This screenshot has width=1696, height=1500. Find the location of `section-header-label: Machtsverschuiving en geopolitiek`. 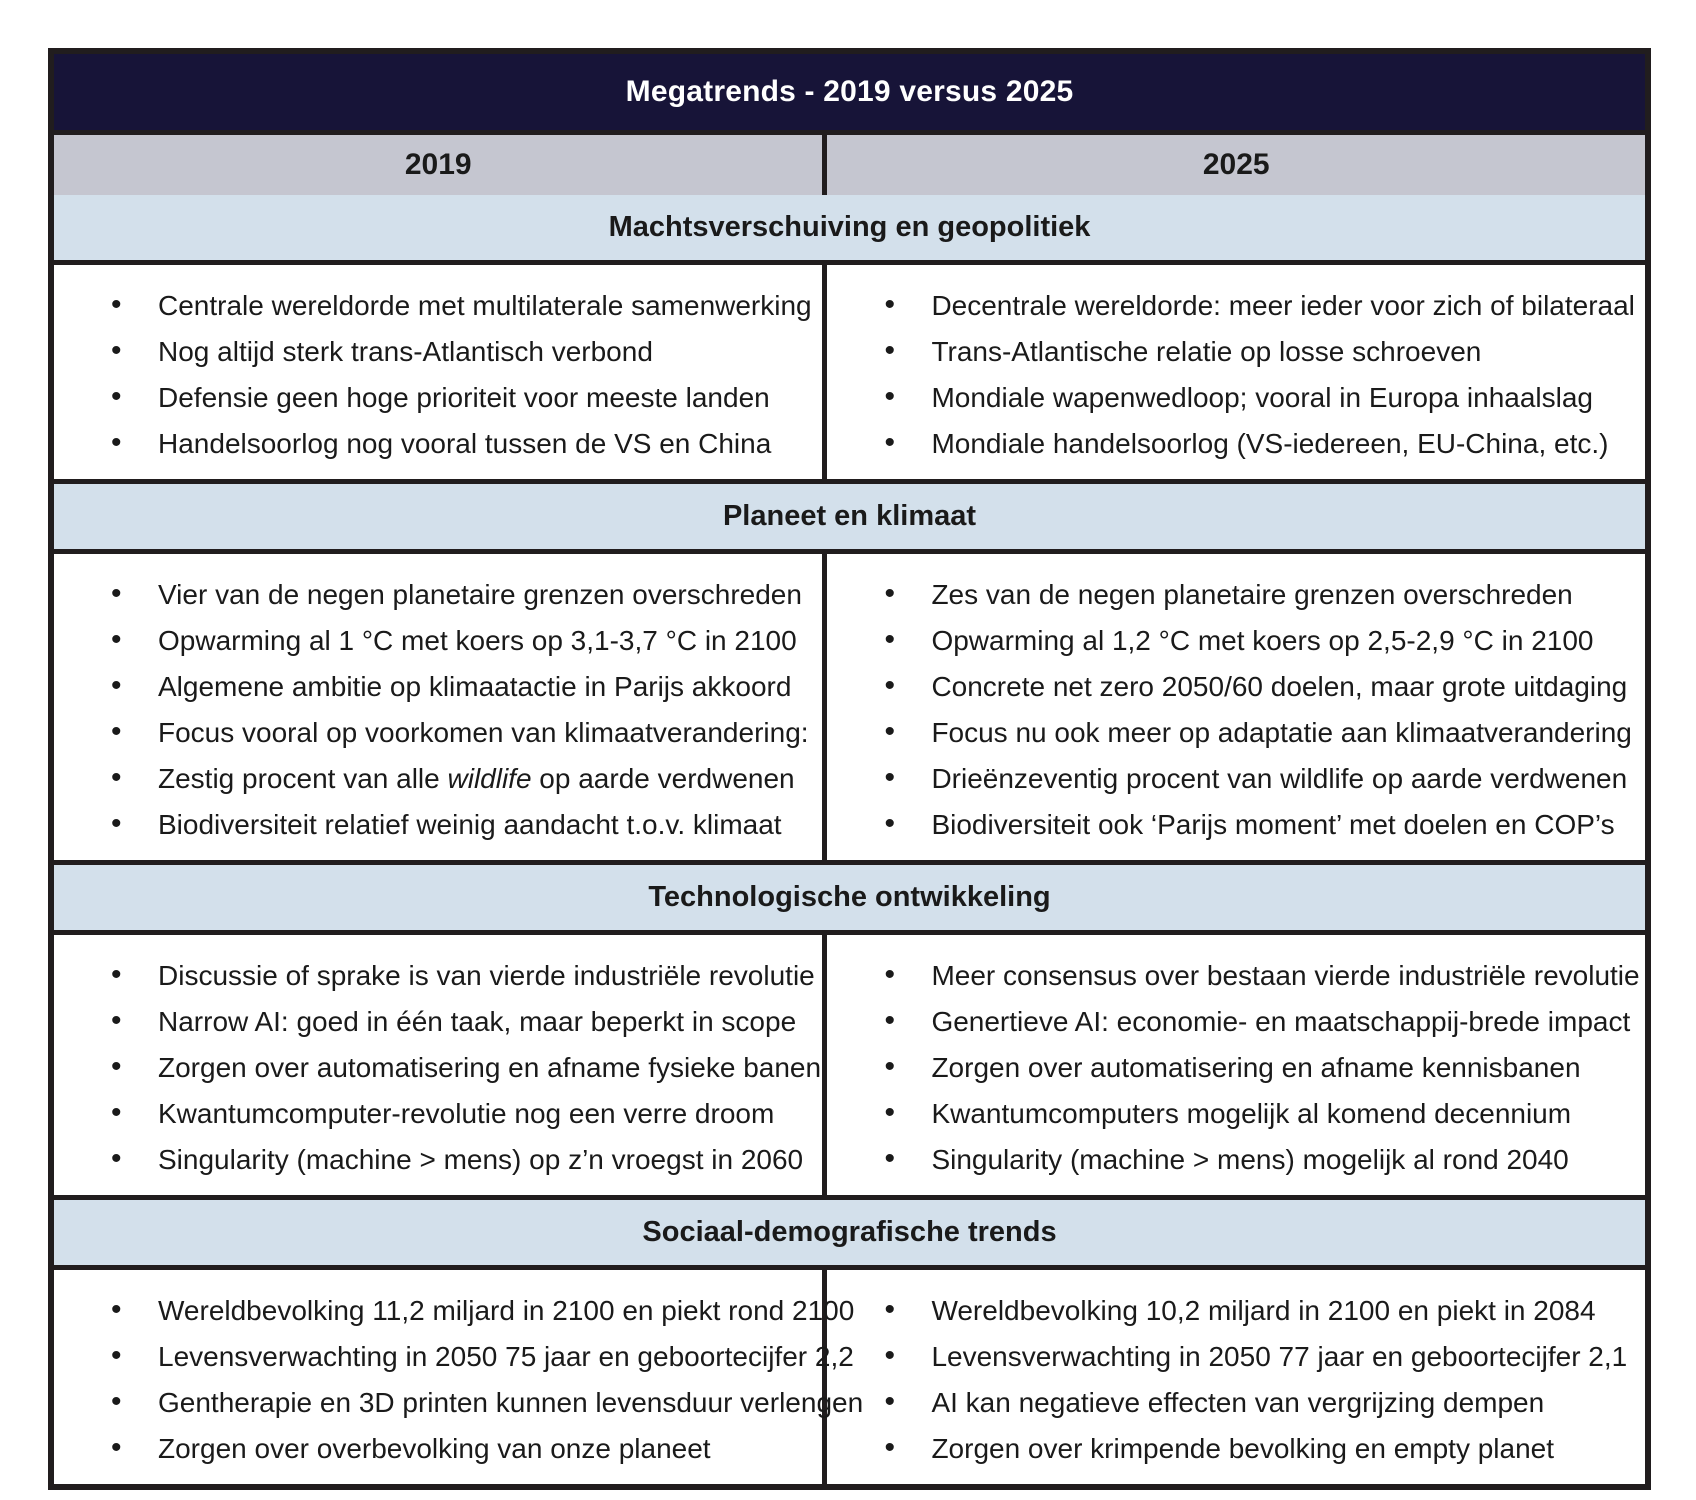

section-header-label: Machtsverschuiving en geopolitiek is located at coordinates (849, 227).